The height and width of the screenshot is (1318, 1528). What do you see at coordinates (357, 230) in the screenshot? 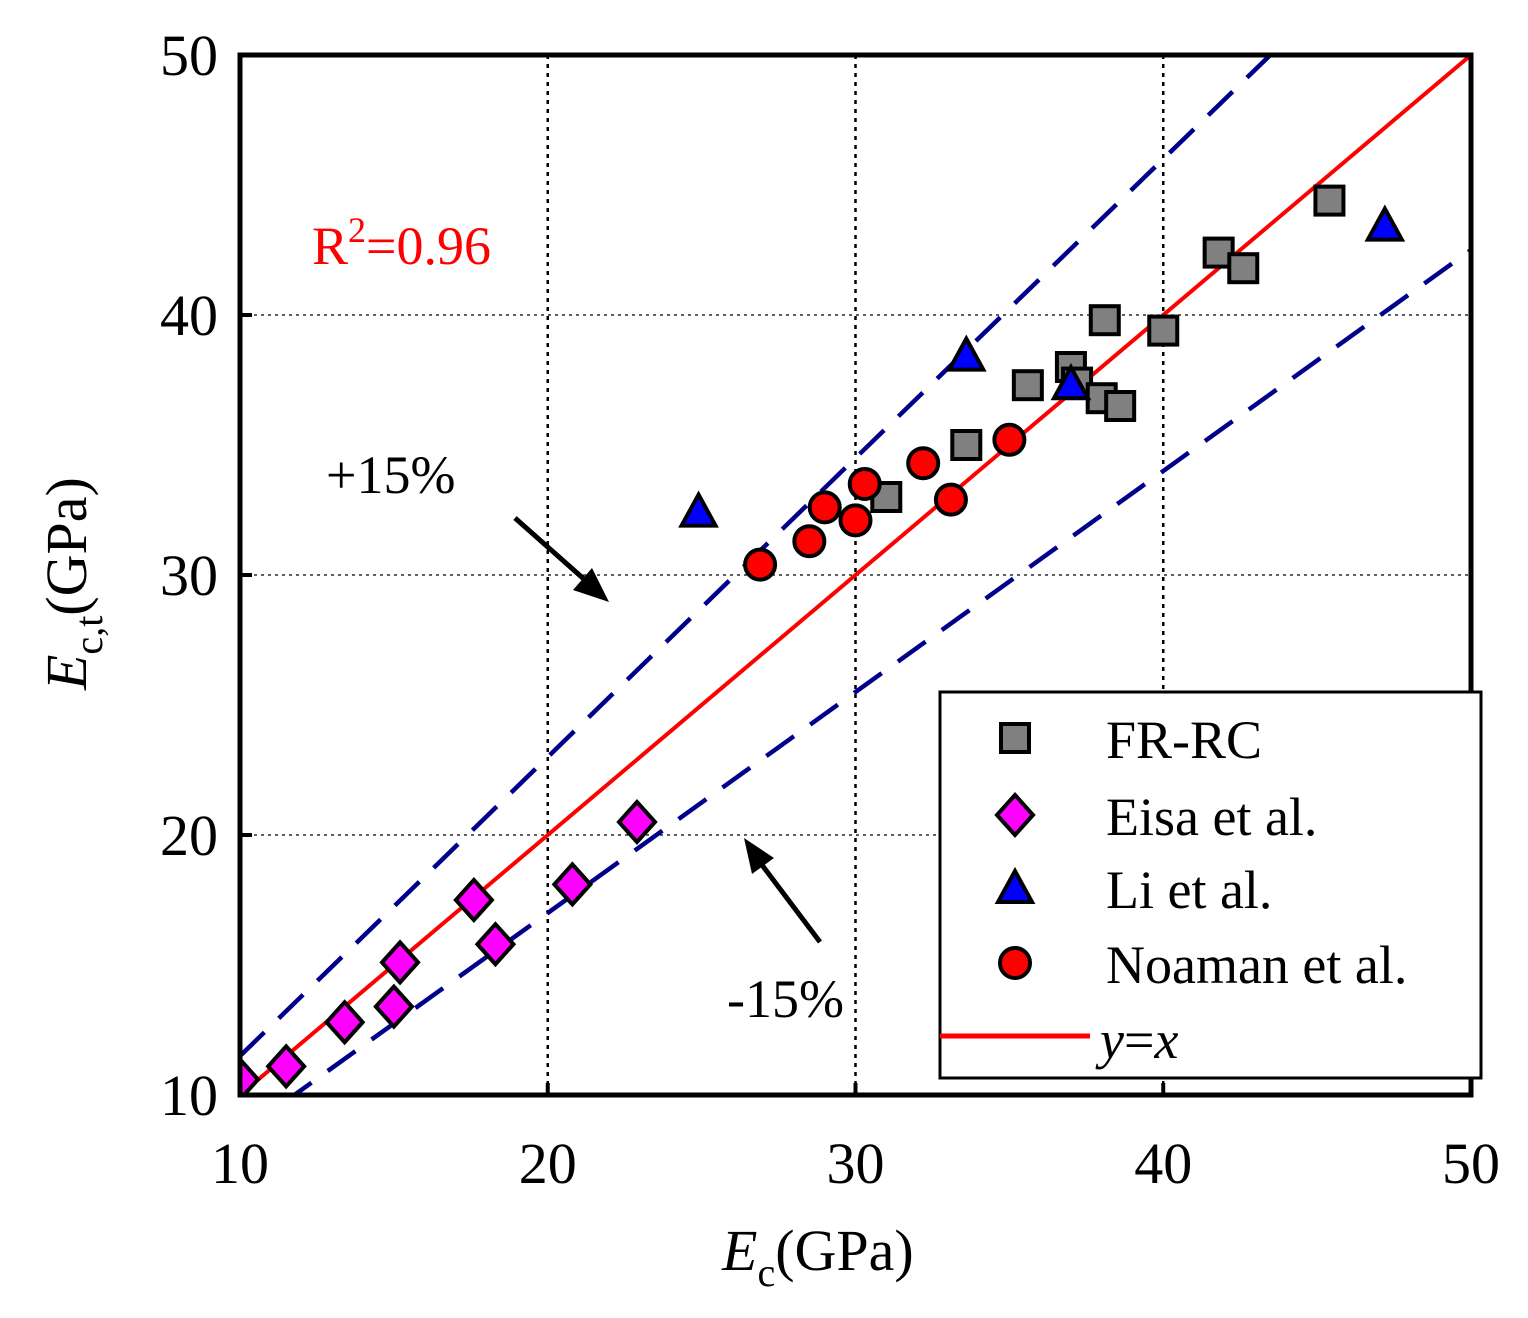
I see `r2-exponent: 2` at bounding box center [357, 230].